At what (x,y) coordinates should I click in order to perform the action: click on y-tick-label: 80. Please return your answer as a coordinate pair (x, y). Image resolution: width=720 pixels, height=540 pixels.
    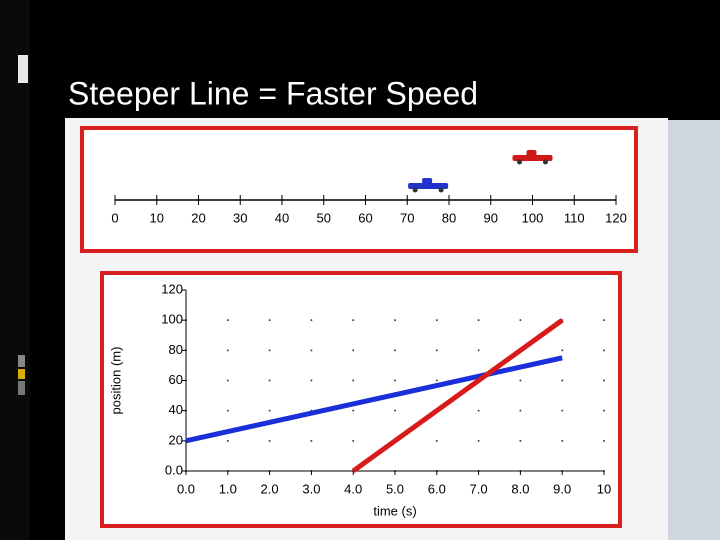
    Looking at the image, I should click on (176, 349).